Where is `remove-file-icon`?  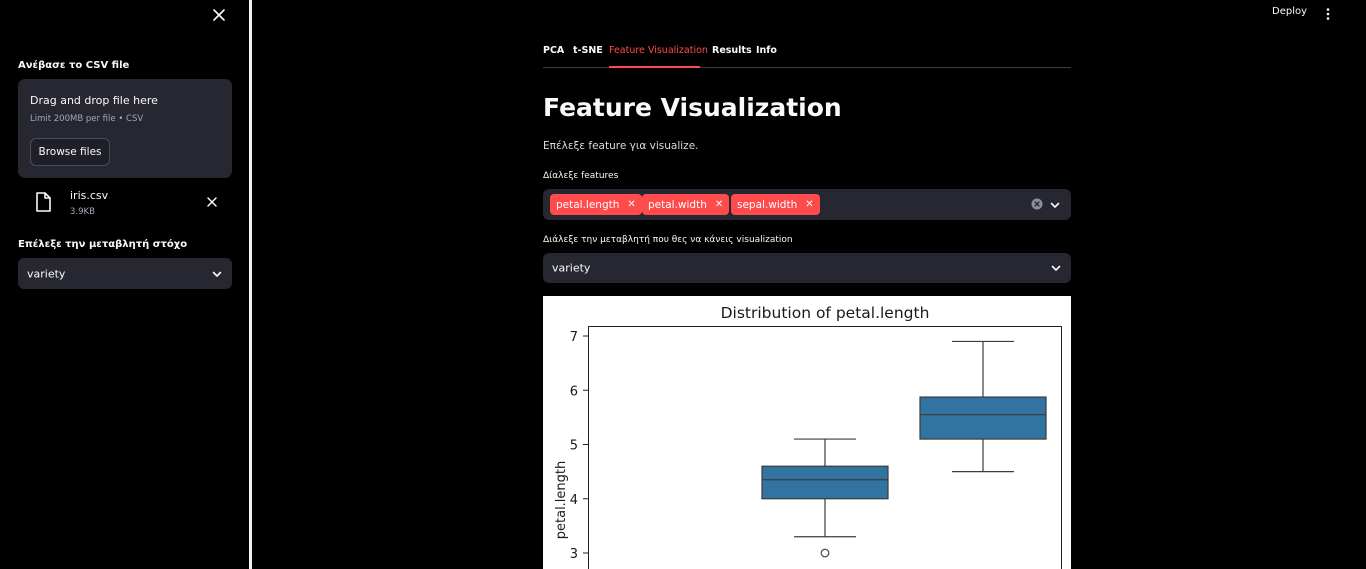 remove-file-icon is located at coordinates (212, 202).